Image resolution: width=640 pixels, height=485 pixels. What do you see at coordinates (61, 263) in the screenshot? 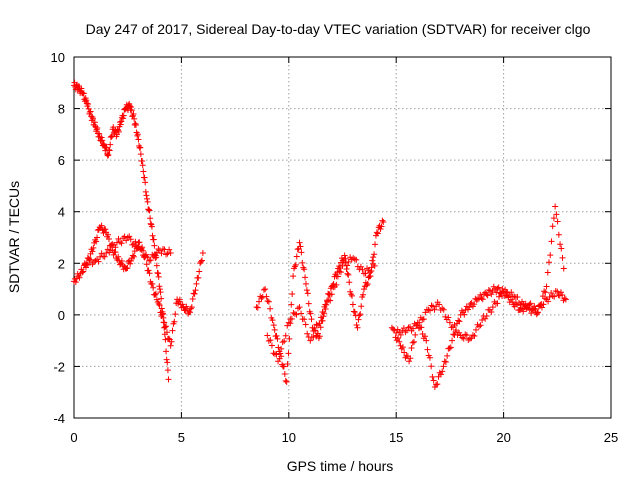
I see `y-tick-label: 2` at bounding box center [61, 263].